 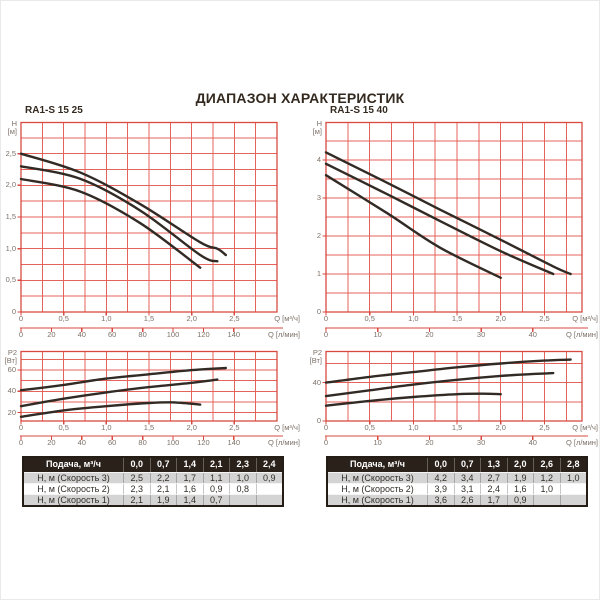 I want to click on grid-lines, so click(x=454, y=217).